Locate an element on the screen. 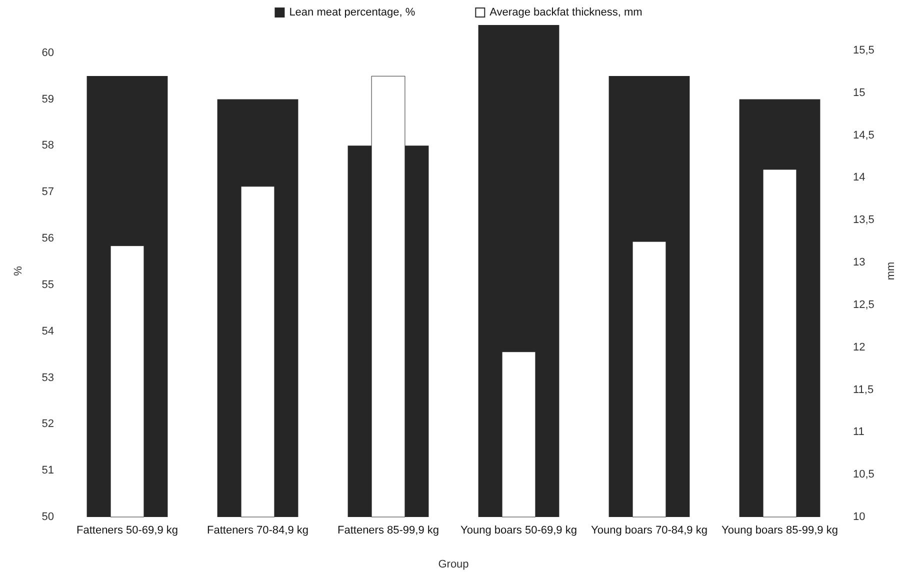 The height and width of the screenshot is (575, 917). y2-tick-label: 12 is located at coordinates (859, 347).